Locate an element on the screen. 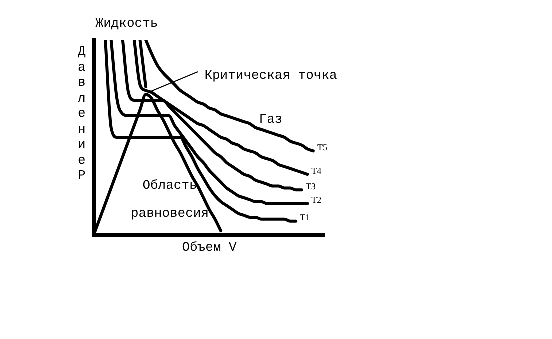 Image resolution: width=552 pixels, height=339 pixels. series-label: T3 is located at coordinates (311, 187).